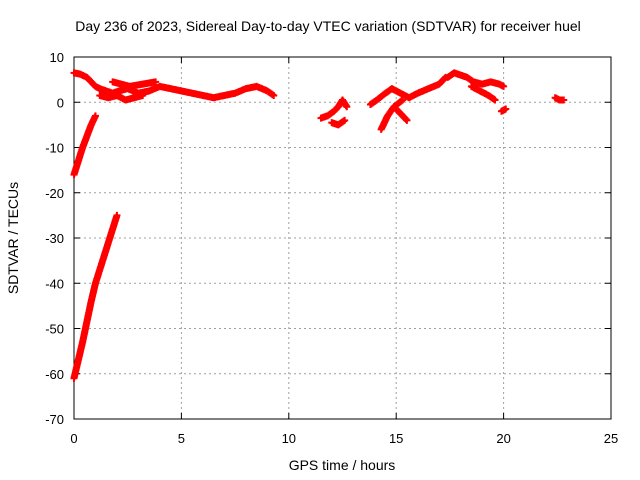 This screenshot has height=480, width=640. I want to click on series-arc-e-dip, so click(400, 113).